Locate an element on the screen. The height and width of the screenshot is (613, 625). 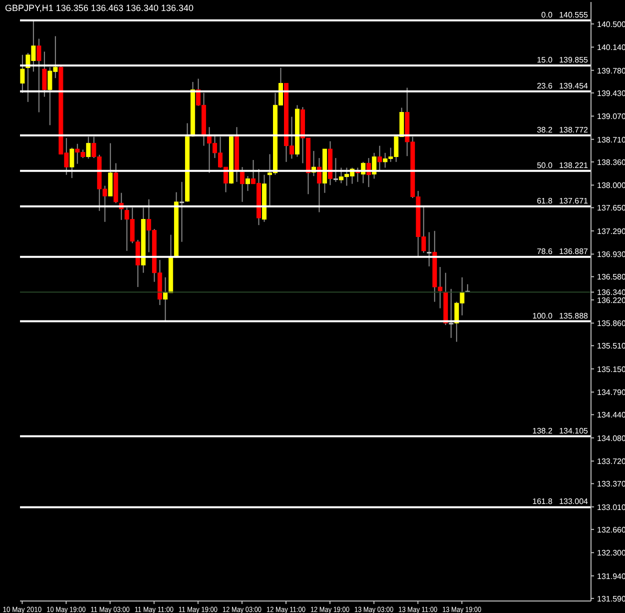
ref-line-label: 161.8 133.004 is located at coordinates (560, 501).